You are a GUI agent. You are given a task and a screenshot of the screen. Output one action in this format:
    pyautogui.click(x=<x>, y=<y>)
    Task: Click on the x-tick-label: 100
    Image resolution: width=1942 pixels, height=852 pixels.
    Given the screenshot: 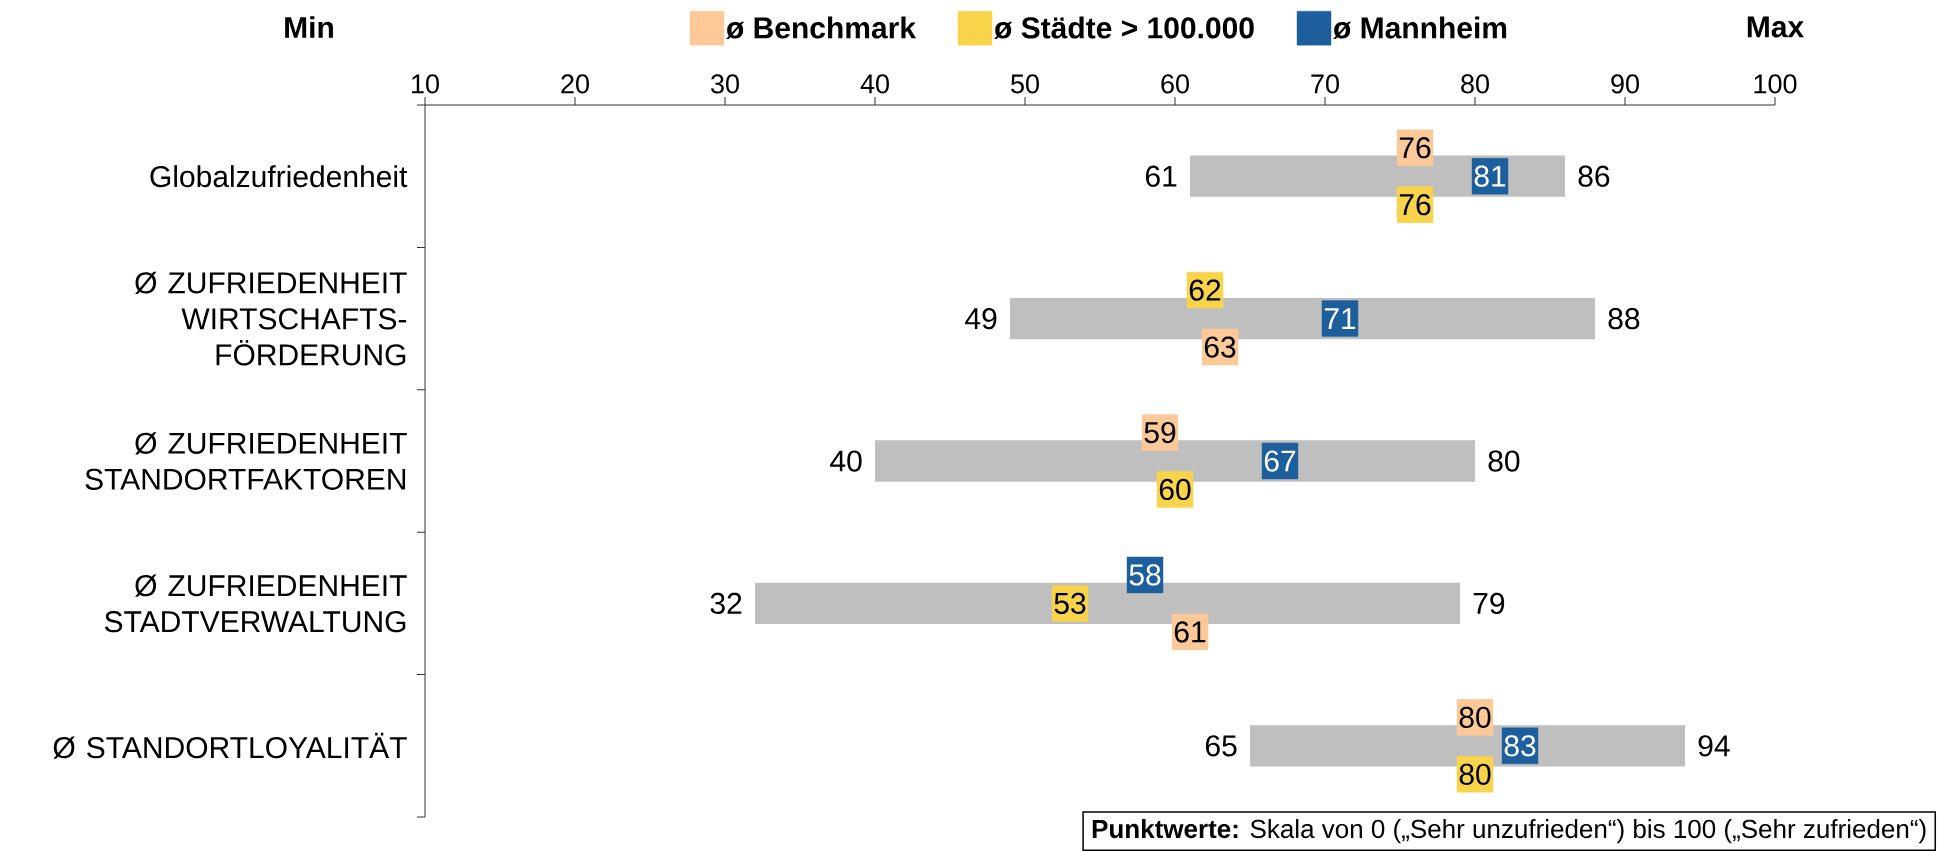 What is the action you would take?
    pyautogui.click(x=1775, y=84)
    